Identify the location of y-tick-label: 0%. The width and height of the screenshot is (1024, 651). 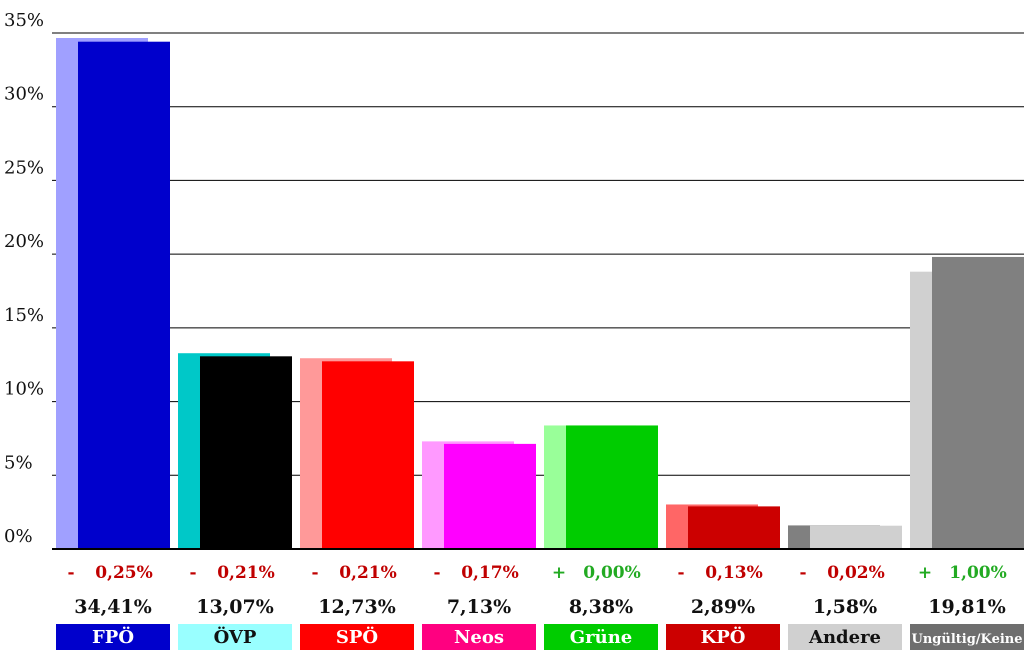
(18, 536).